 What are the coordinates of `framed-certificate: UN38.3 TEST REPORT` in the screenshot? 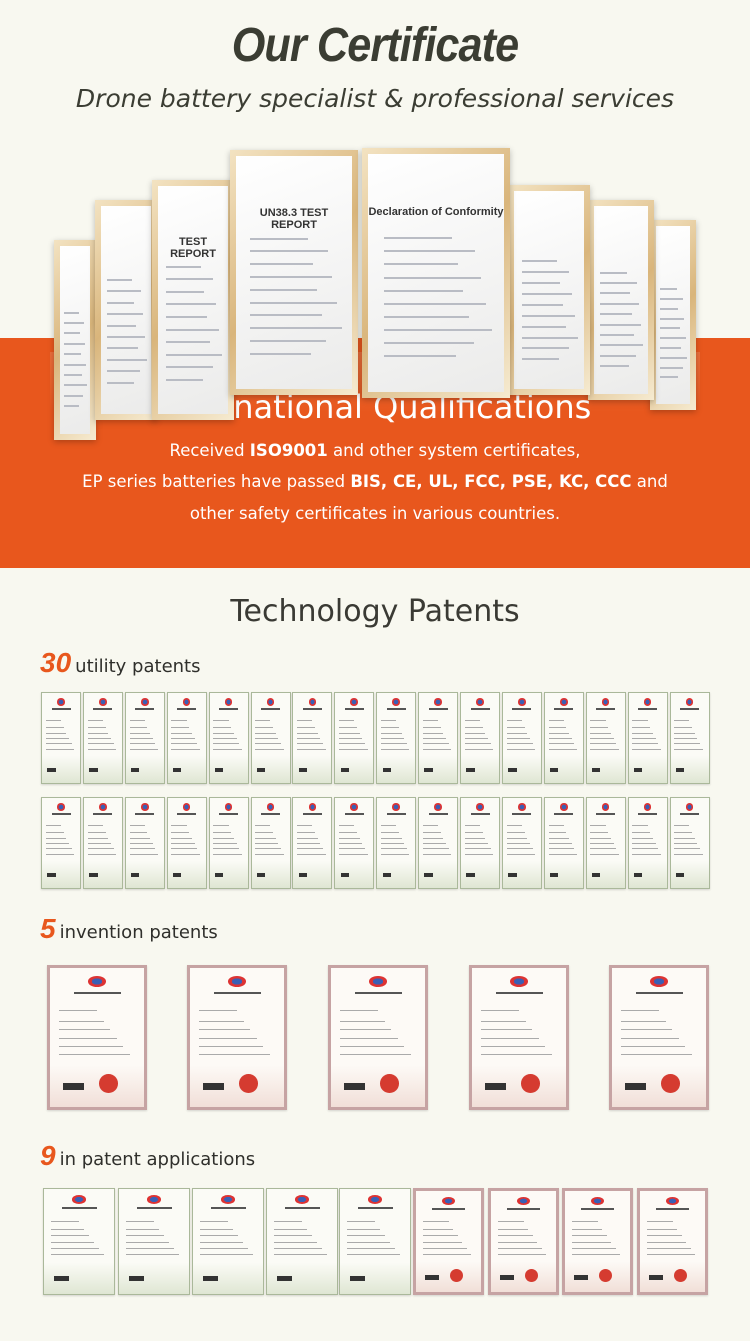 It's located at (294, 272).